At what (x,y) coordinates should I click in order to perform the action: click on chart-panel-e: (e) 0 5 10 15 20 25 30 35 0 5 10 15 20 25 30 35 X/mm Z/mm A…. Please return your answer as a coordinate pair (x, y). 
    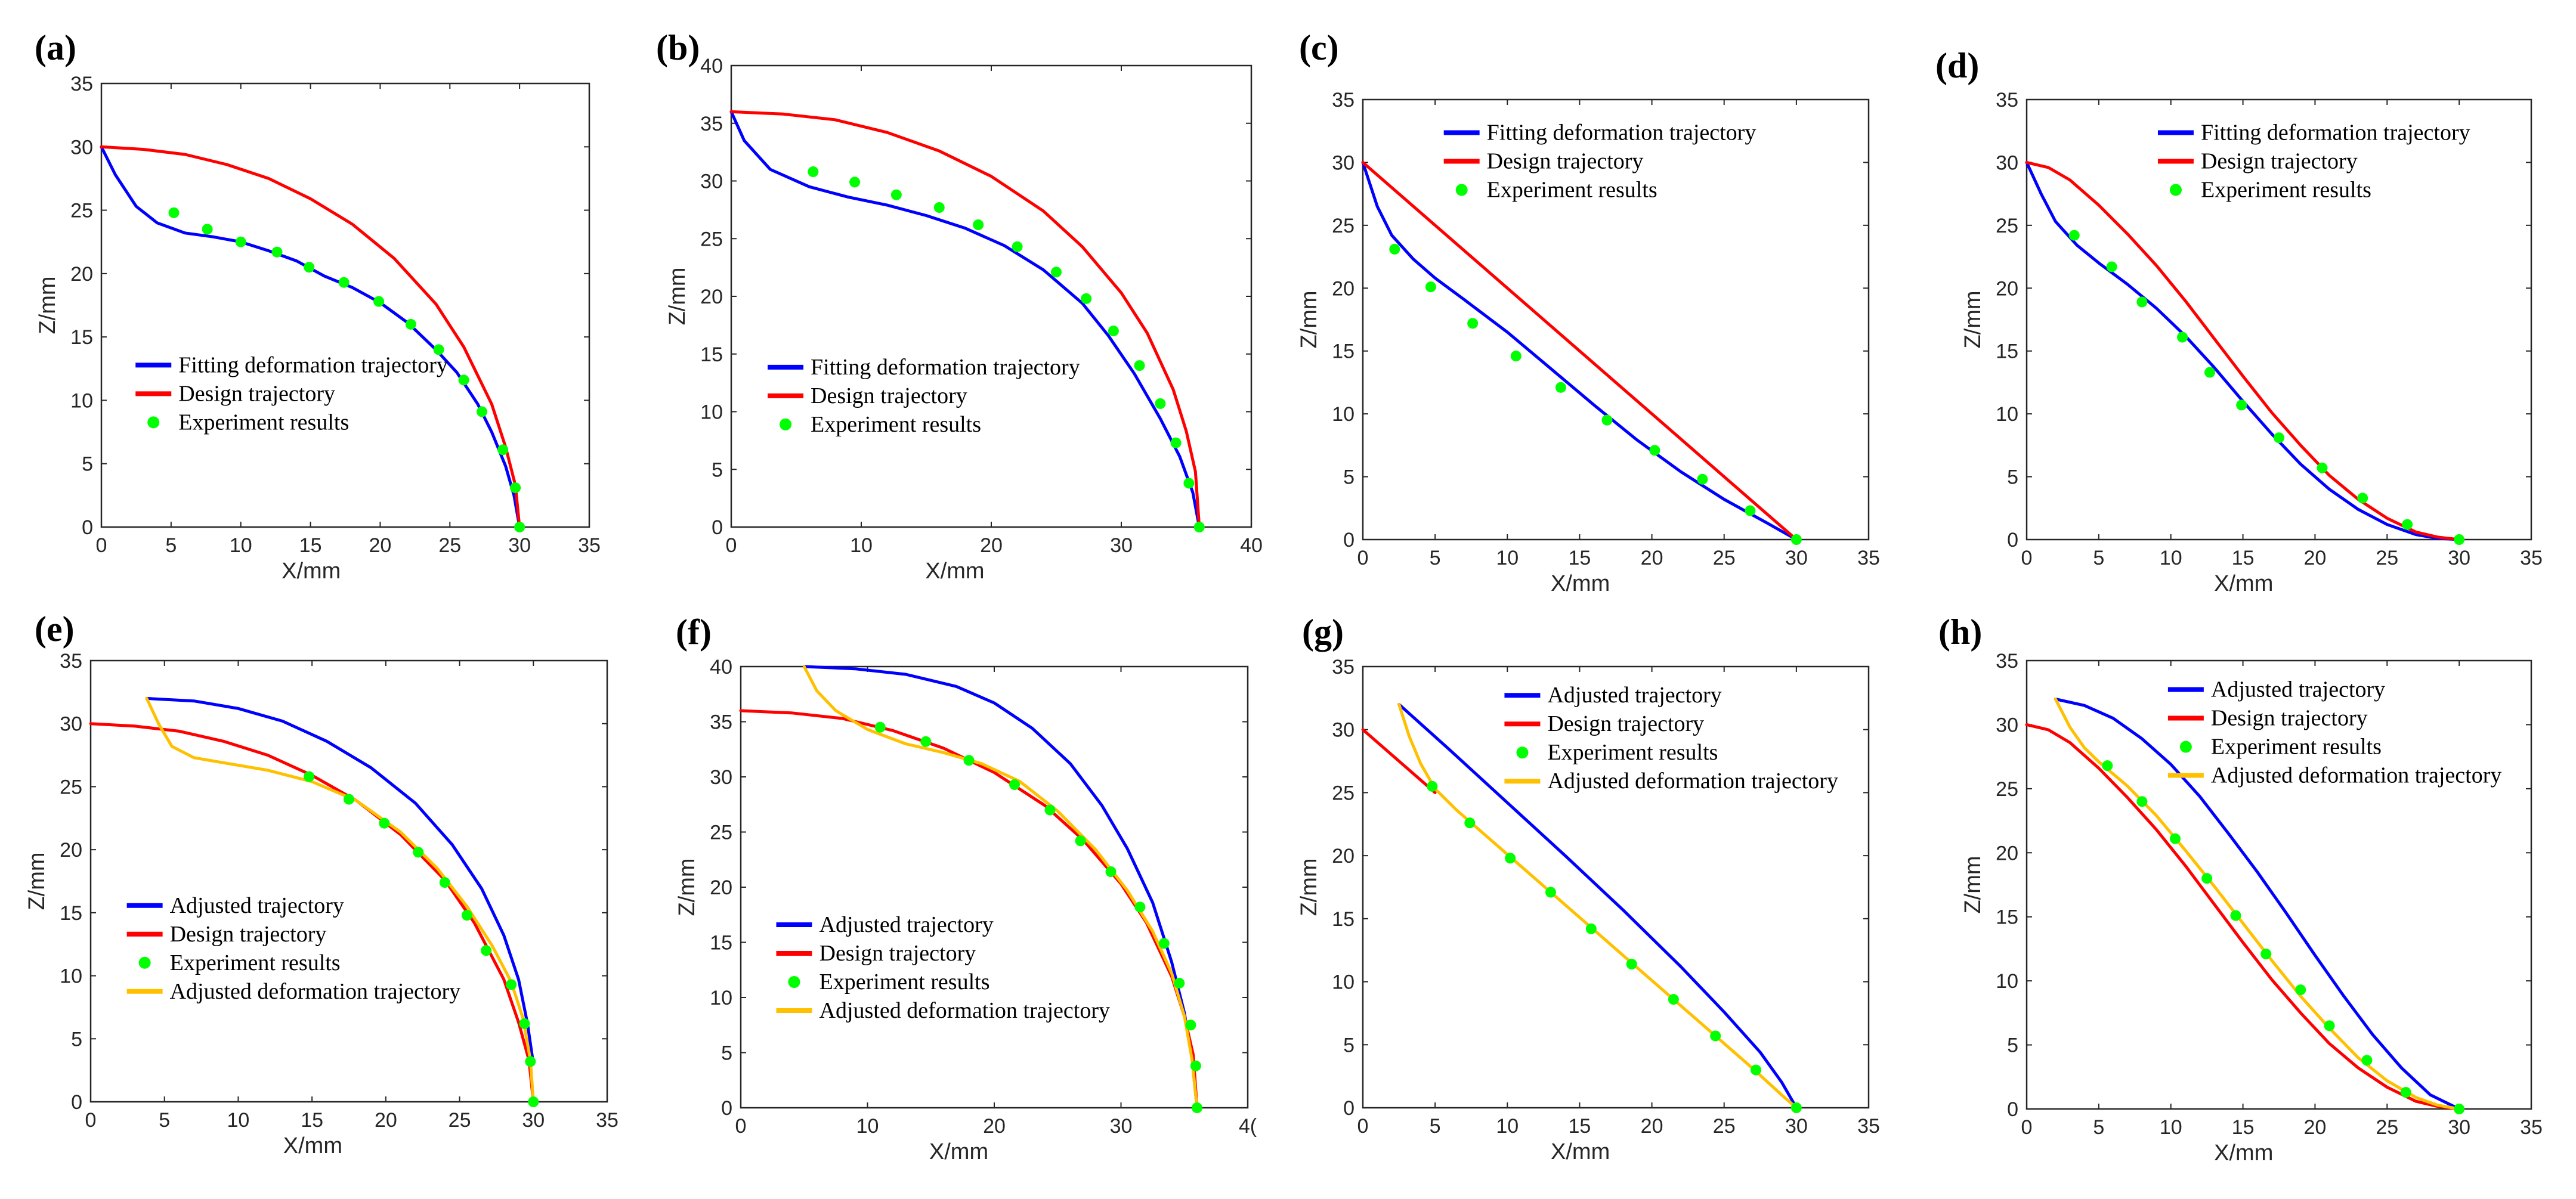
    Looking at the image, I should click on (321, 883).